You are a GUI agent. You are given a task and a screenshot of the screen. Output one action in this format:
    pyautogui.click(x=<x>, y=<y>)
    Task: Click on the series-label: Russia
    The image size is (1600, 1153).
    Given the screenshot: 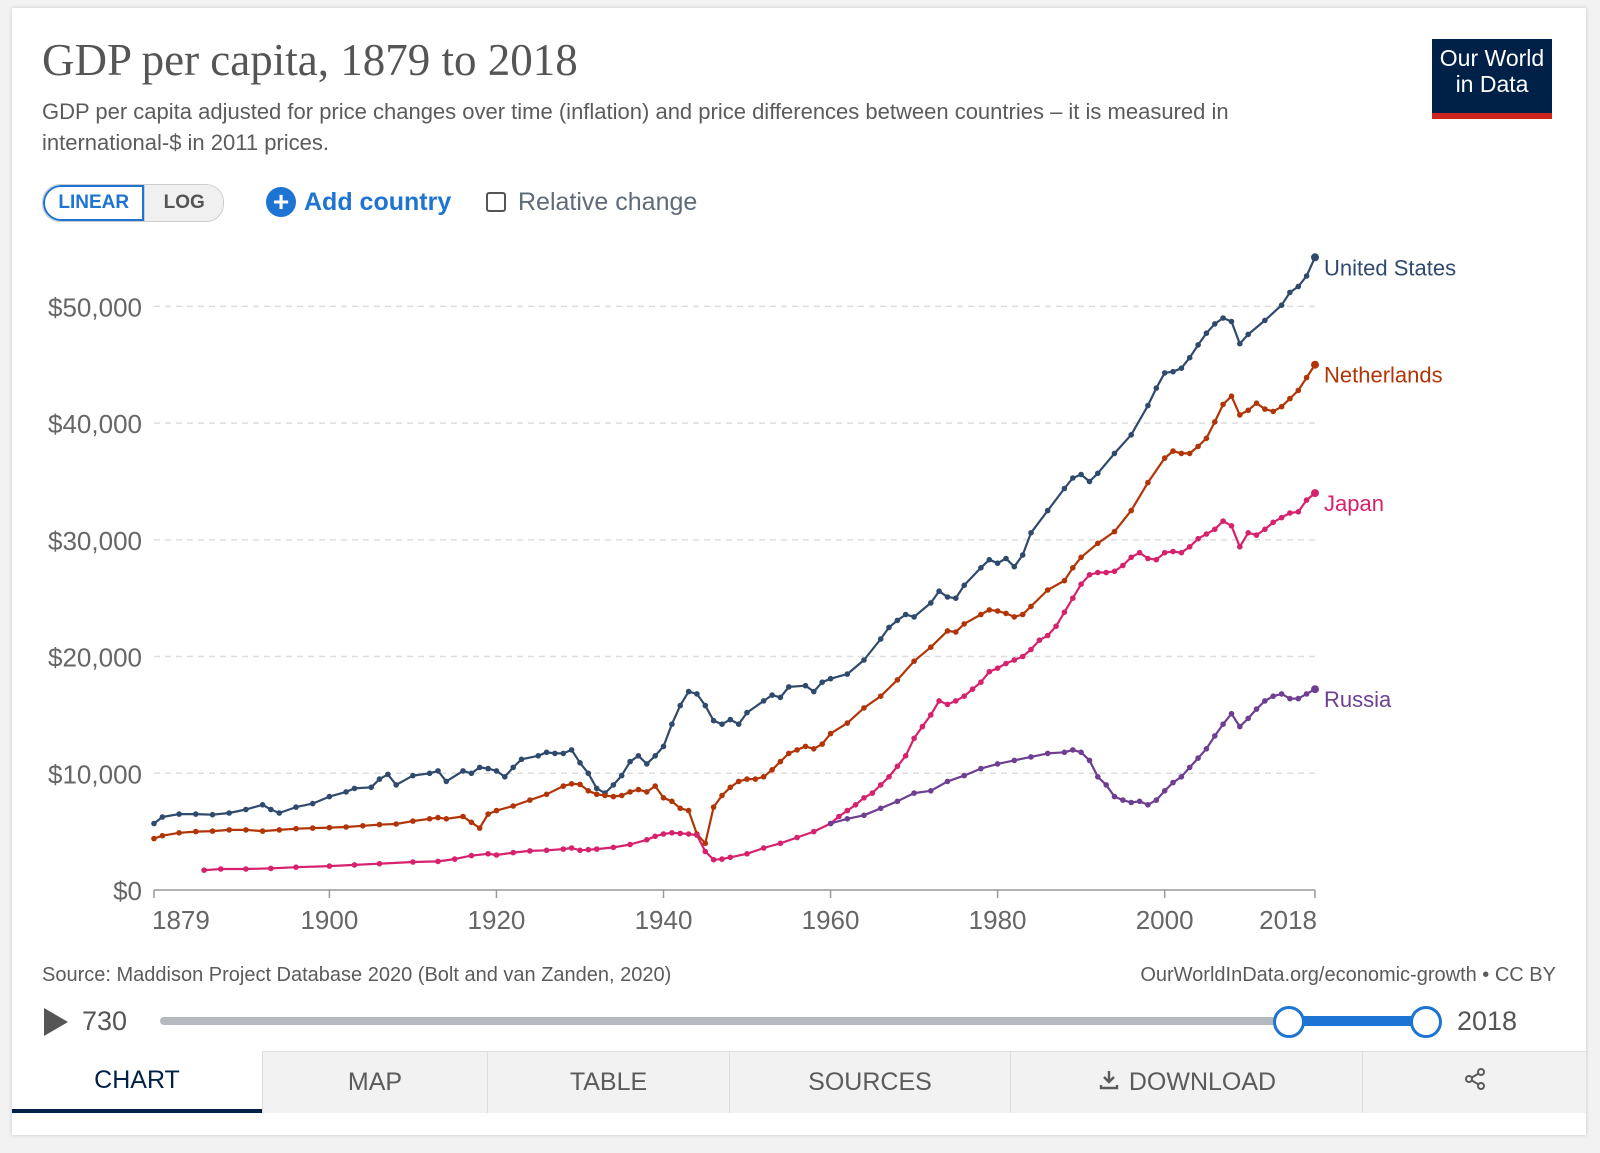 What is the action you would take?
    pyautogui.click(x=1358, y=699)
    